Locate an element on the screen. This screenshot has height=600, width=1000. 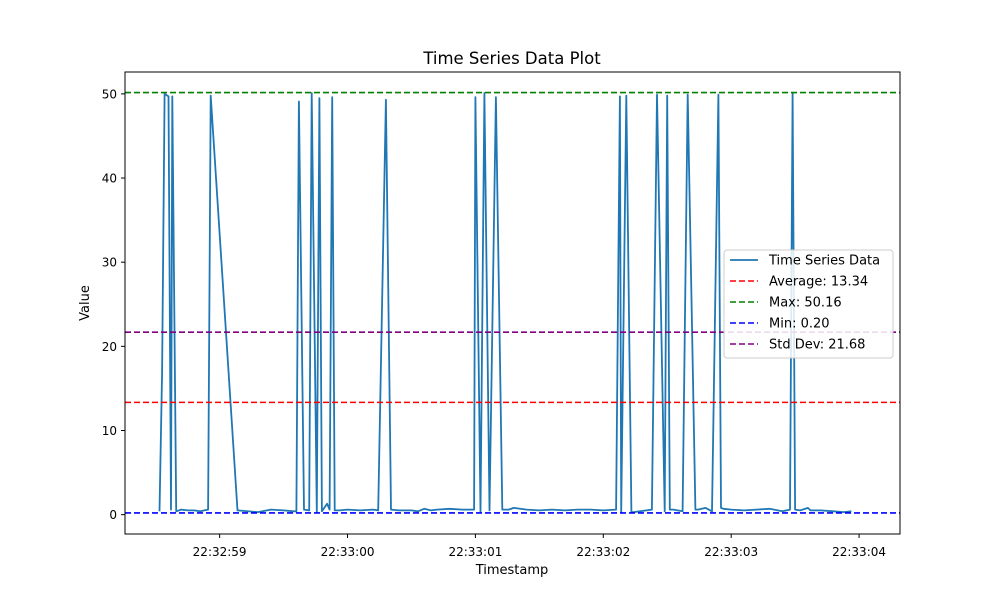
y-tick-label: 0 is located at coordinates (113, 515).